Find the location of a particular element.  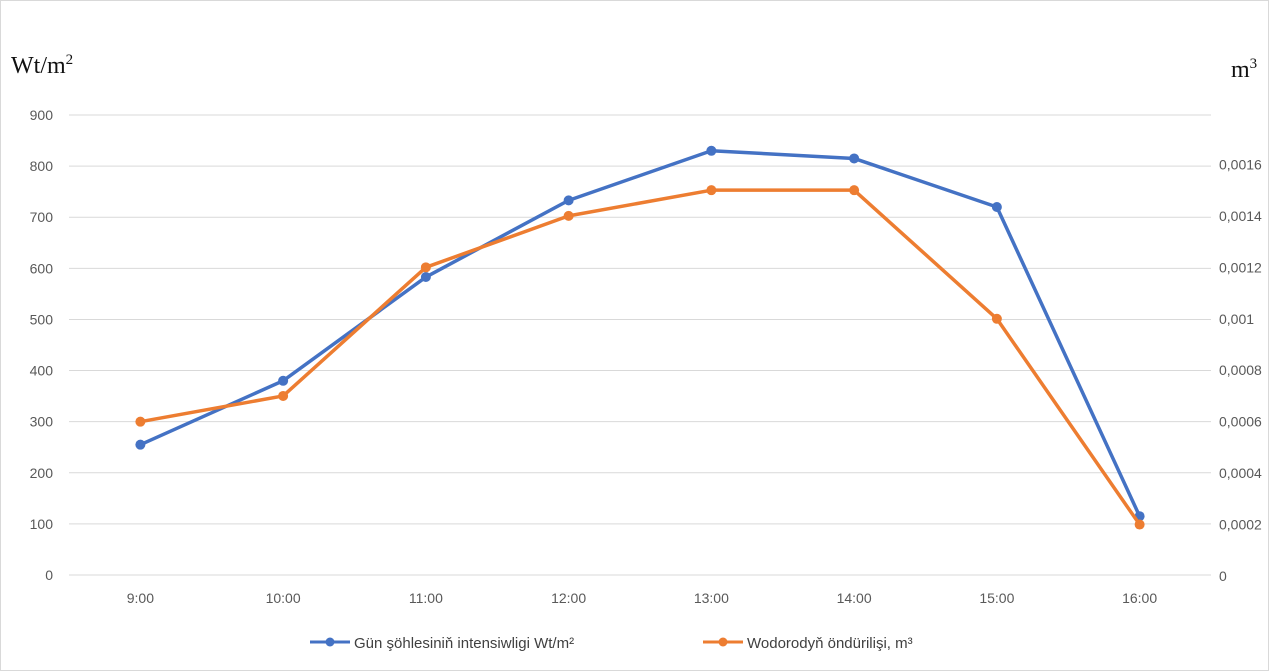

right-tick-label: 0,0016 is located at coordinates (1240, 164).